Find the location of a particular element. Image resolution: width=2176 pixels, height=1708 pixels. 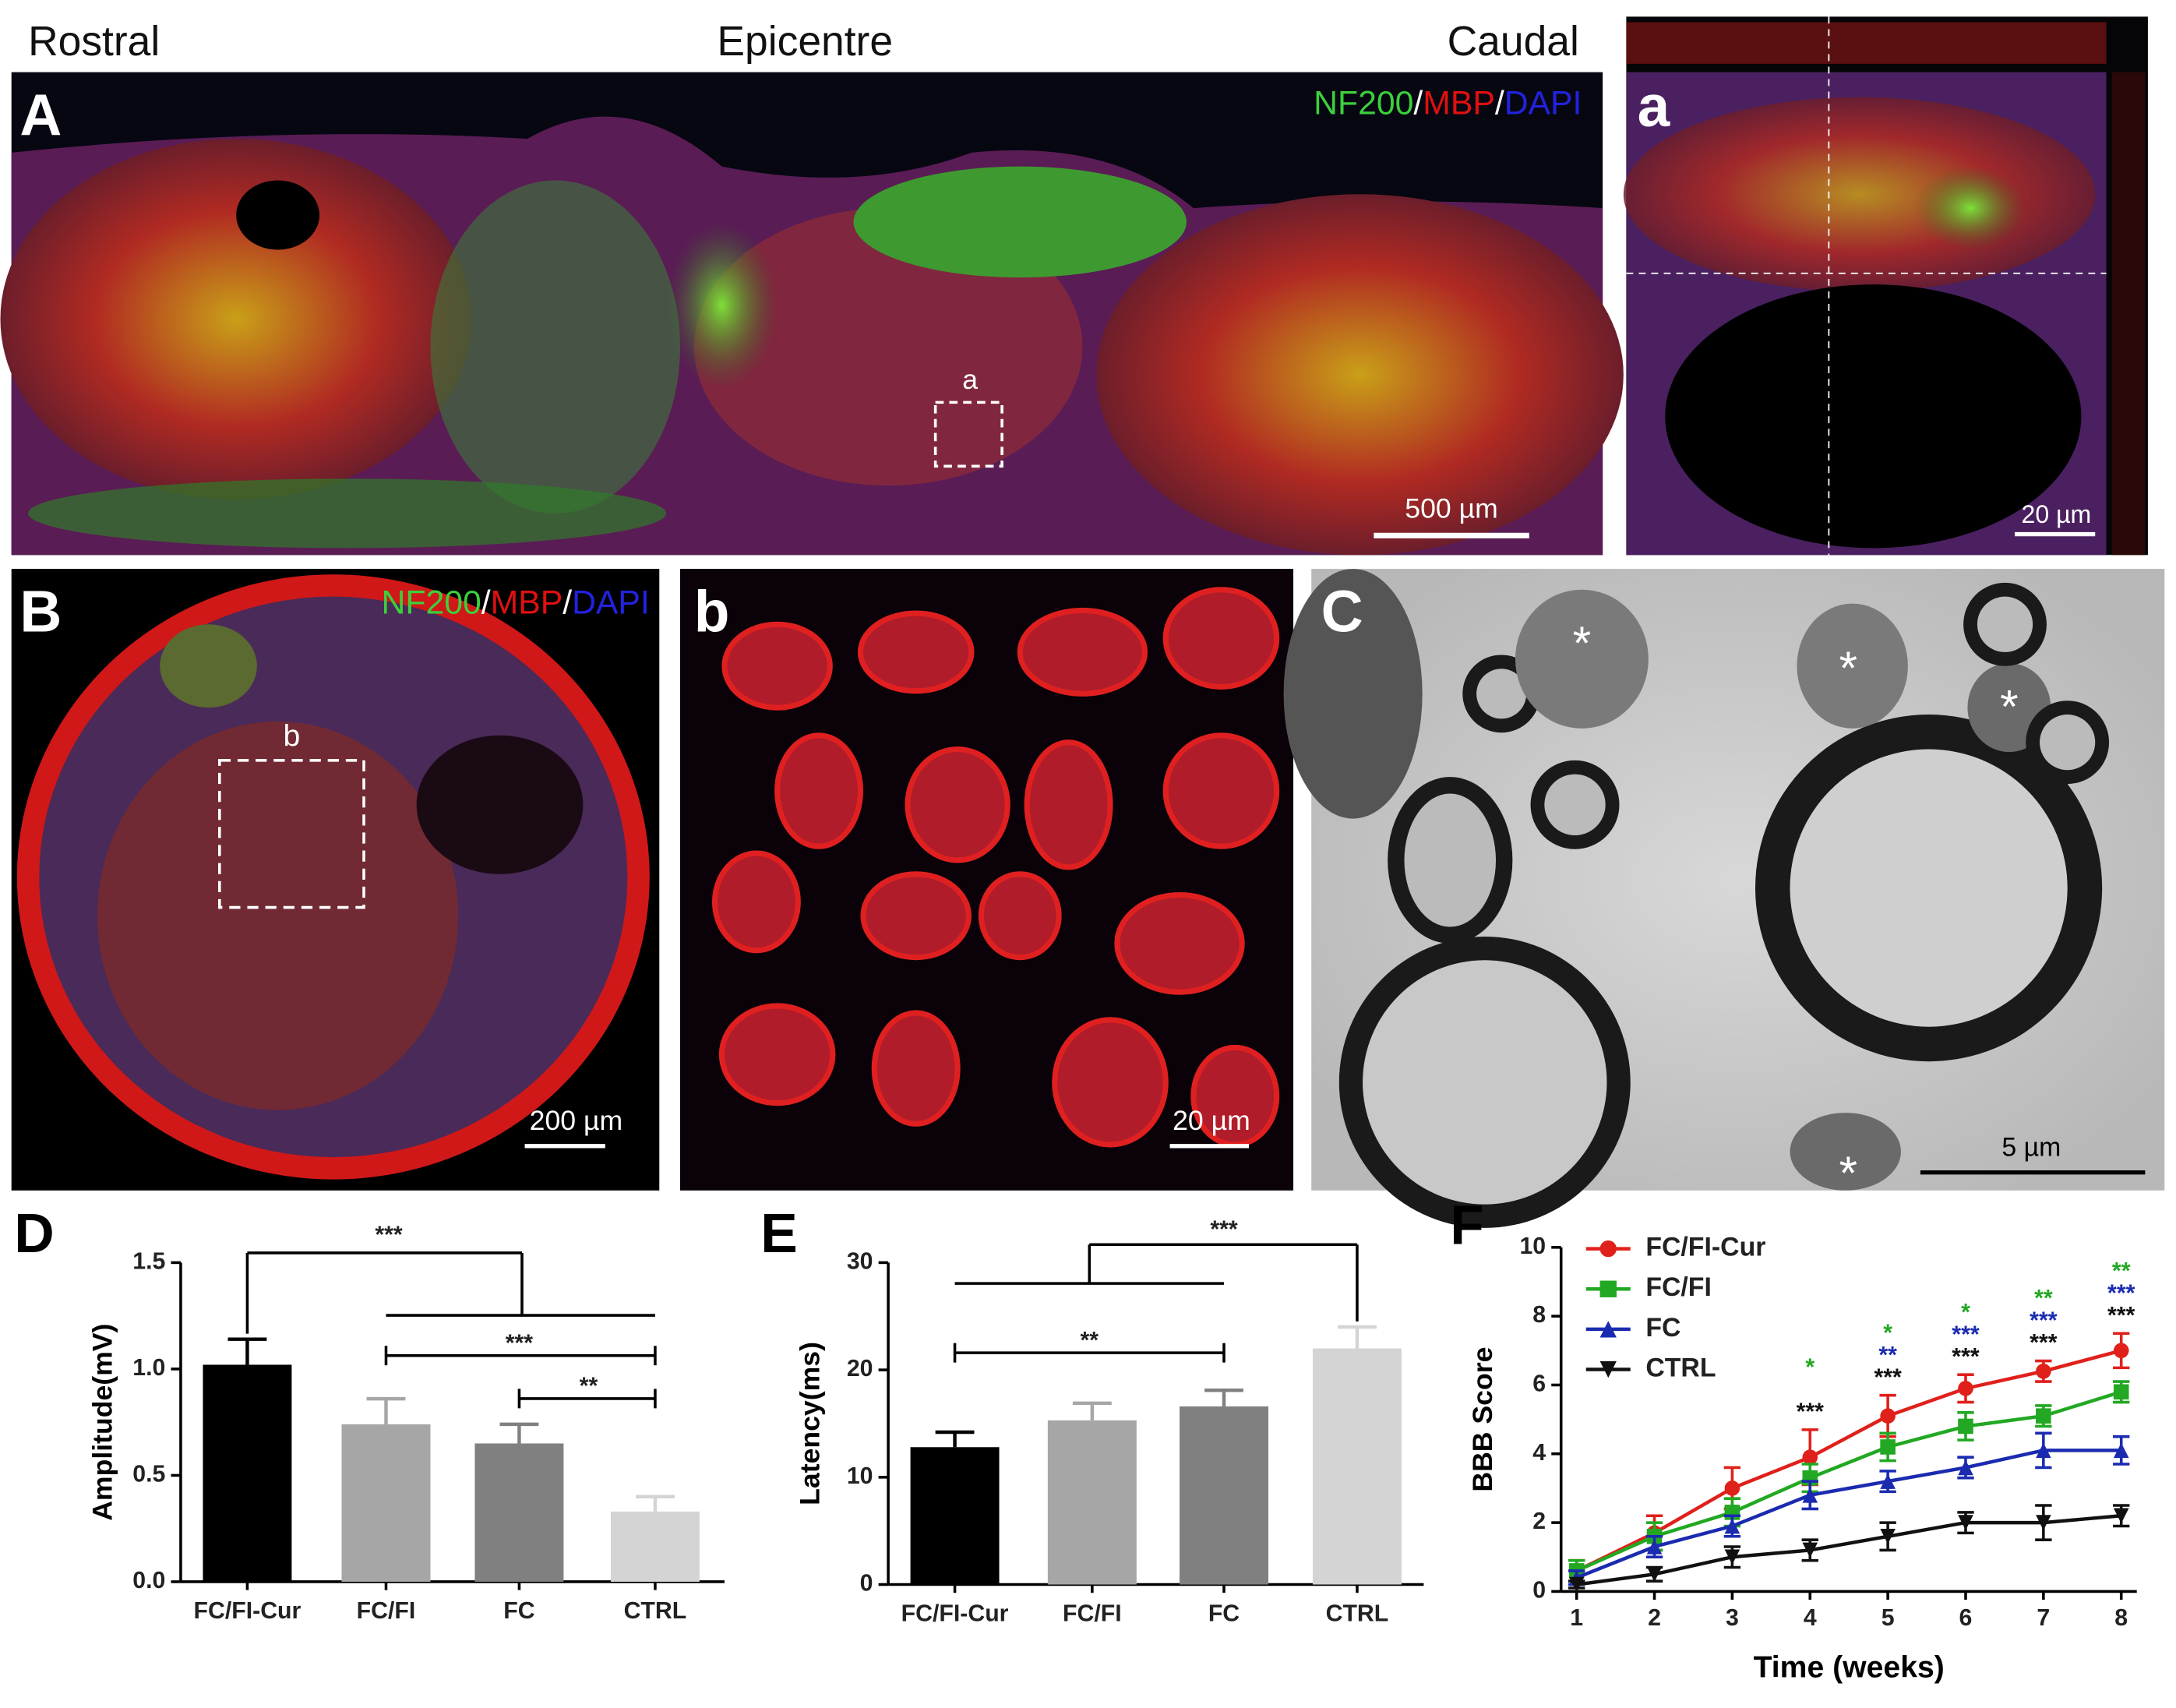

x-tick-label: 7 is located at coordinates (2043, 1618).